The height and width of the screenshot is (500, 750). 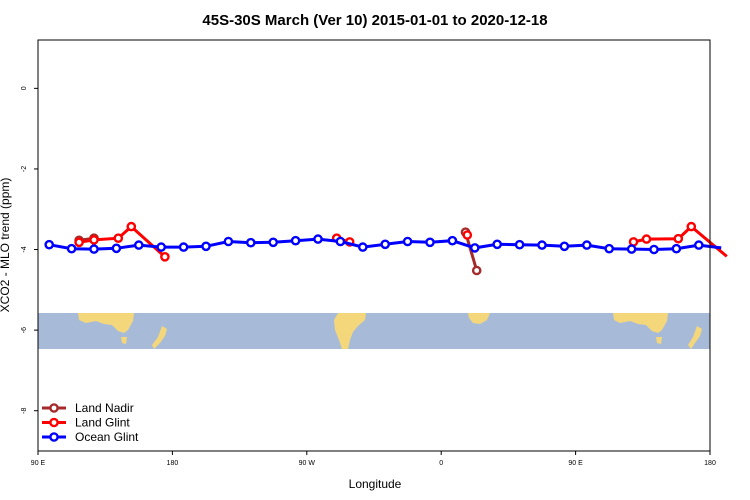 What do you see at coordinates (102, 423) in the screenshot?
I see `legend-label: Land Glint` at bounding box center [102, 423].